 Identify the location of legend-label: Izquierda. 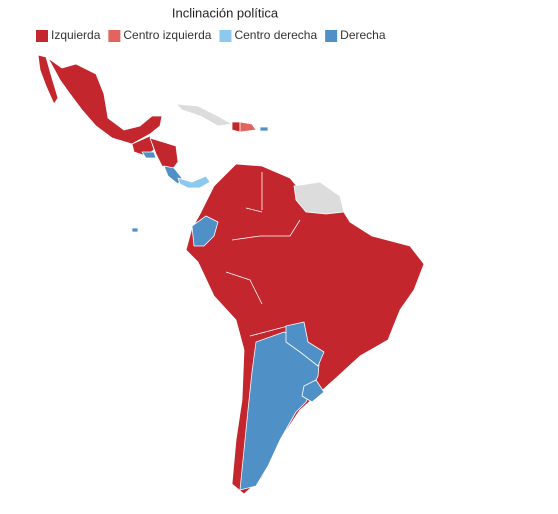
(76, 35).